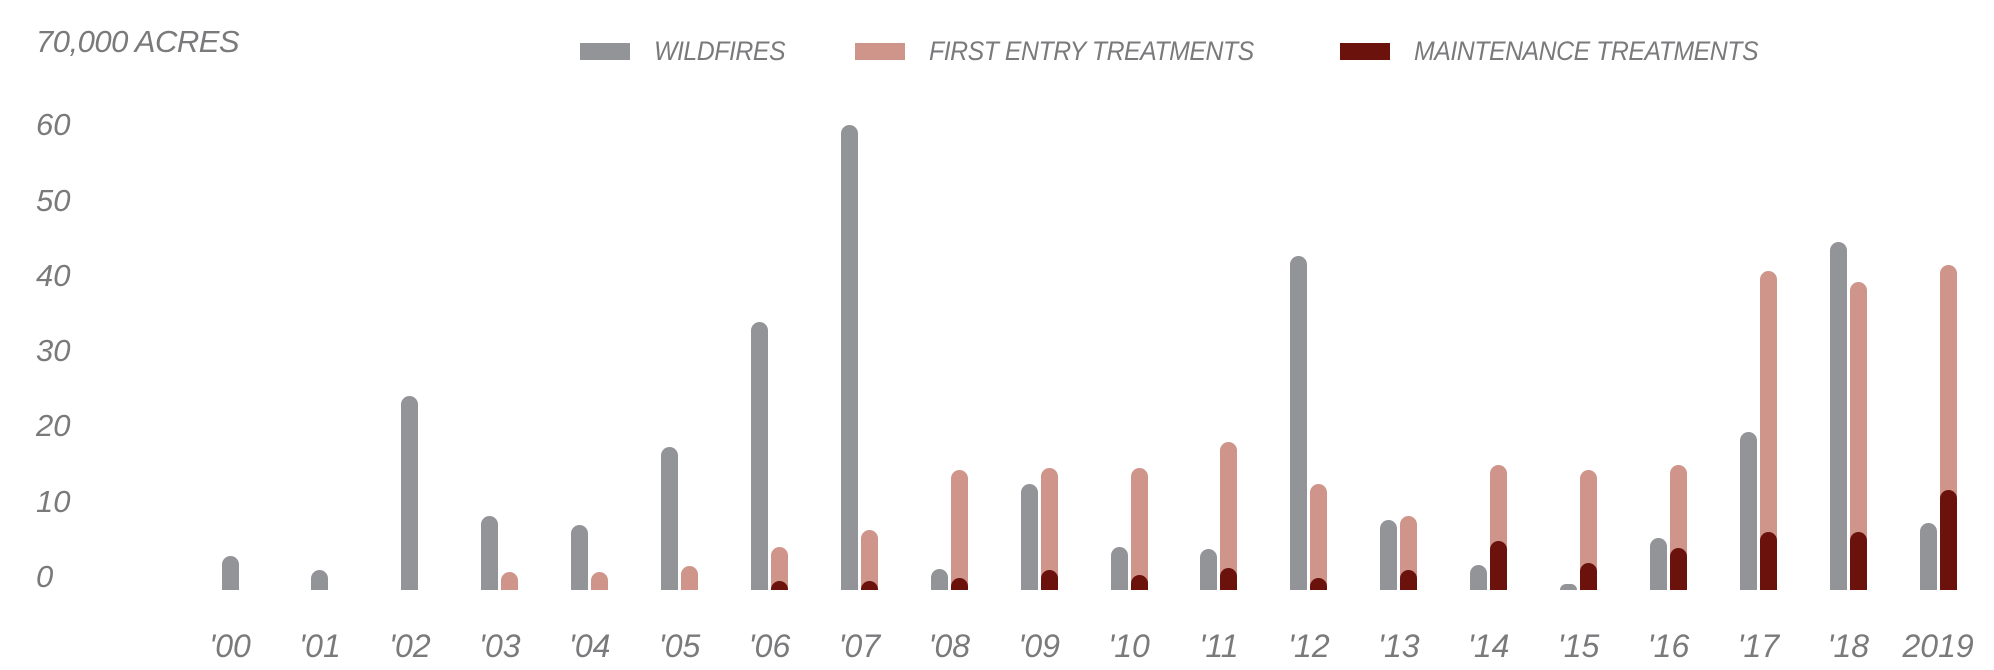 The height and width of the screenshot is (670, 1994). Describe the element at coordinates (769, 646) in the screenshot. I see `x-tick-label: '06` at that location.